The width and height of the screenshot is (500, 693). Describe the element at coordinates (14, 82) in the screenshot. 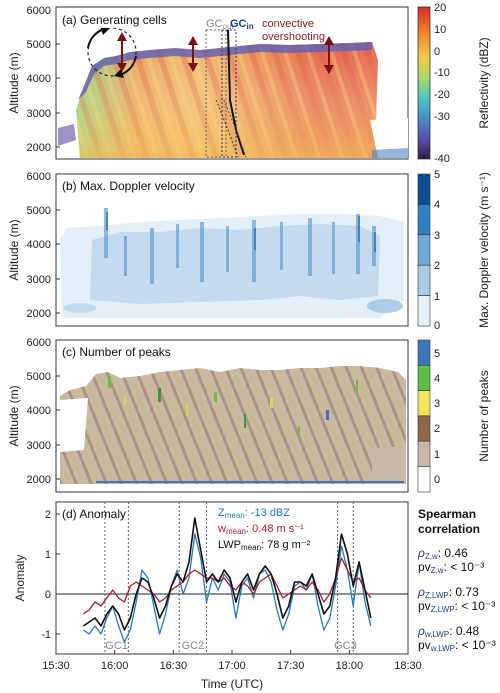

I see `panel-a-ylabel: Altitude (m)` at that location.